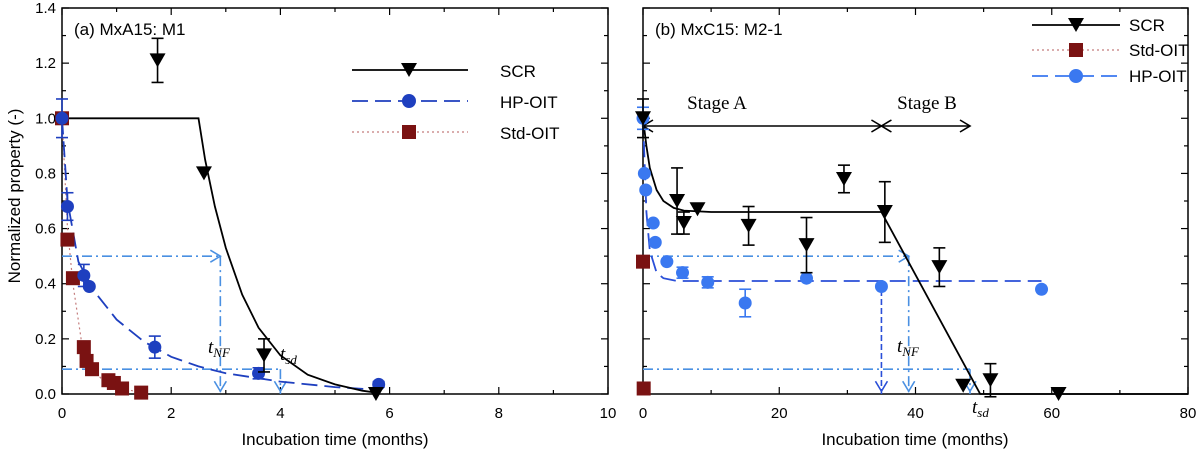  Describe the element at coordinates (1076, 25) in the screenshot. I see `panel-b-legend-scr-marker` at that location.